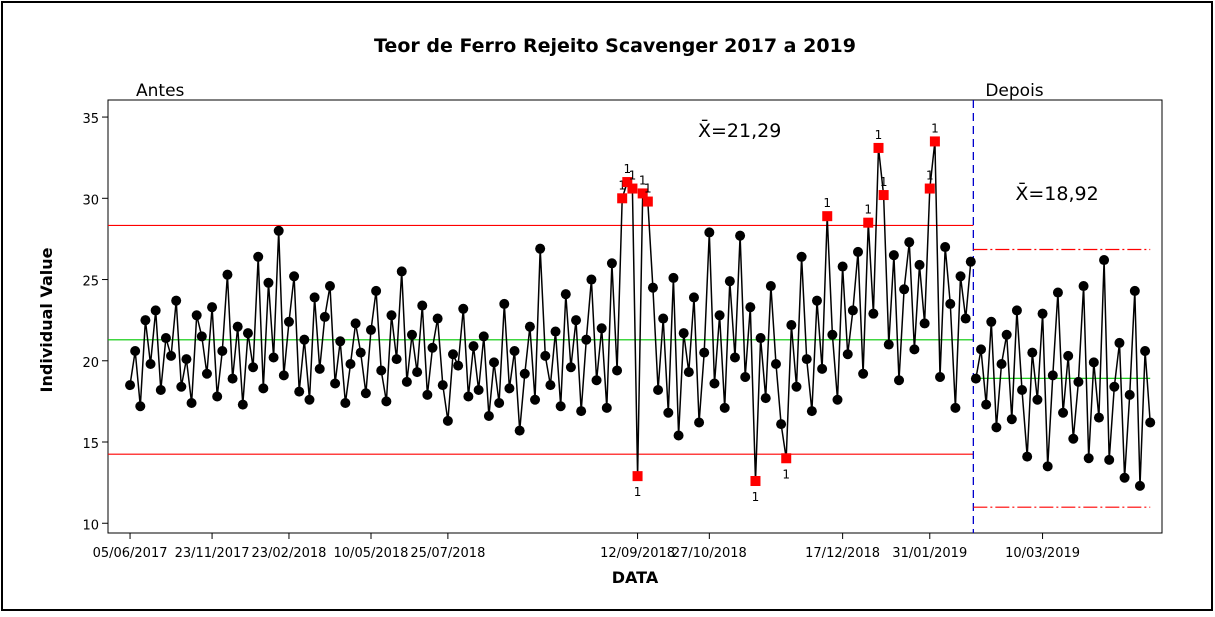 The image size is (1215, 617). Describe the element at coordinates (637, 553) in the screenshot. I see `x-tick-label: 12/09/2018` at that location.